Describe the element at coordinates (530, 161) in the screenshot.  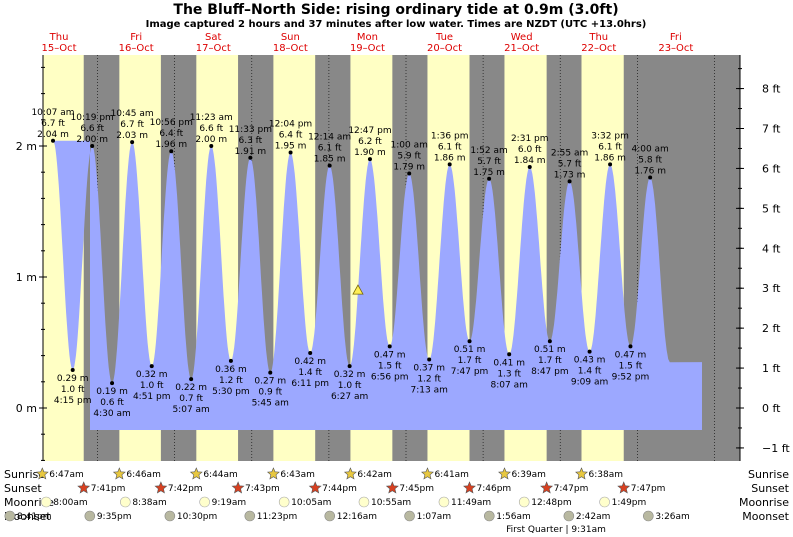
I see `tide-m: 1.84 m` at that location.